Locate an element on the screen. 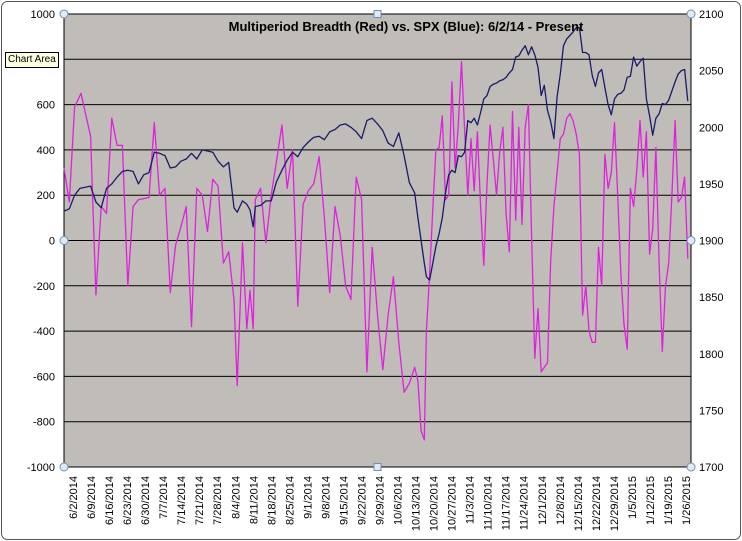 This screenshot has height=541, width=742. y-right-tick-label: 2000 is located at coordinates (711, 128).